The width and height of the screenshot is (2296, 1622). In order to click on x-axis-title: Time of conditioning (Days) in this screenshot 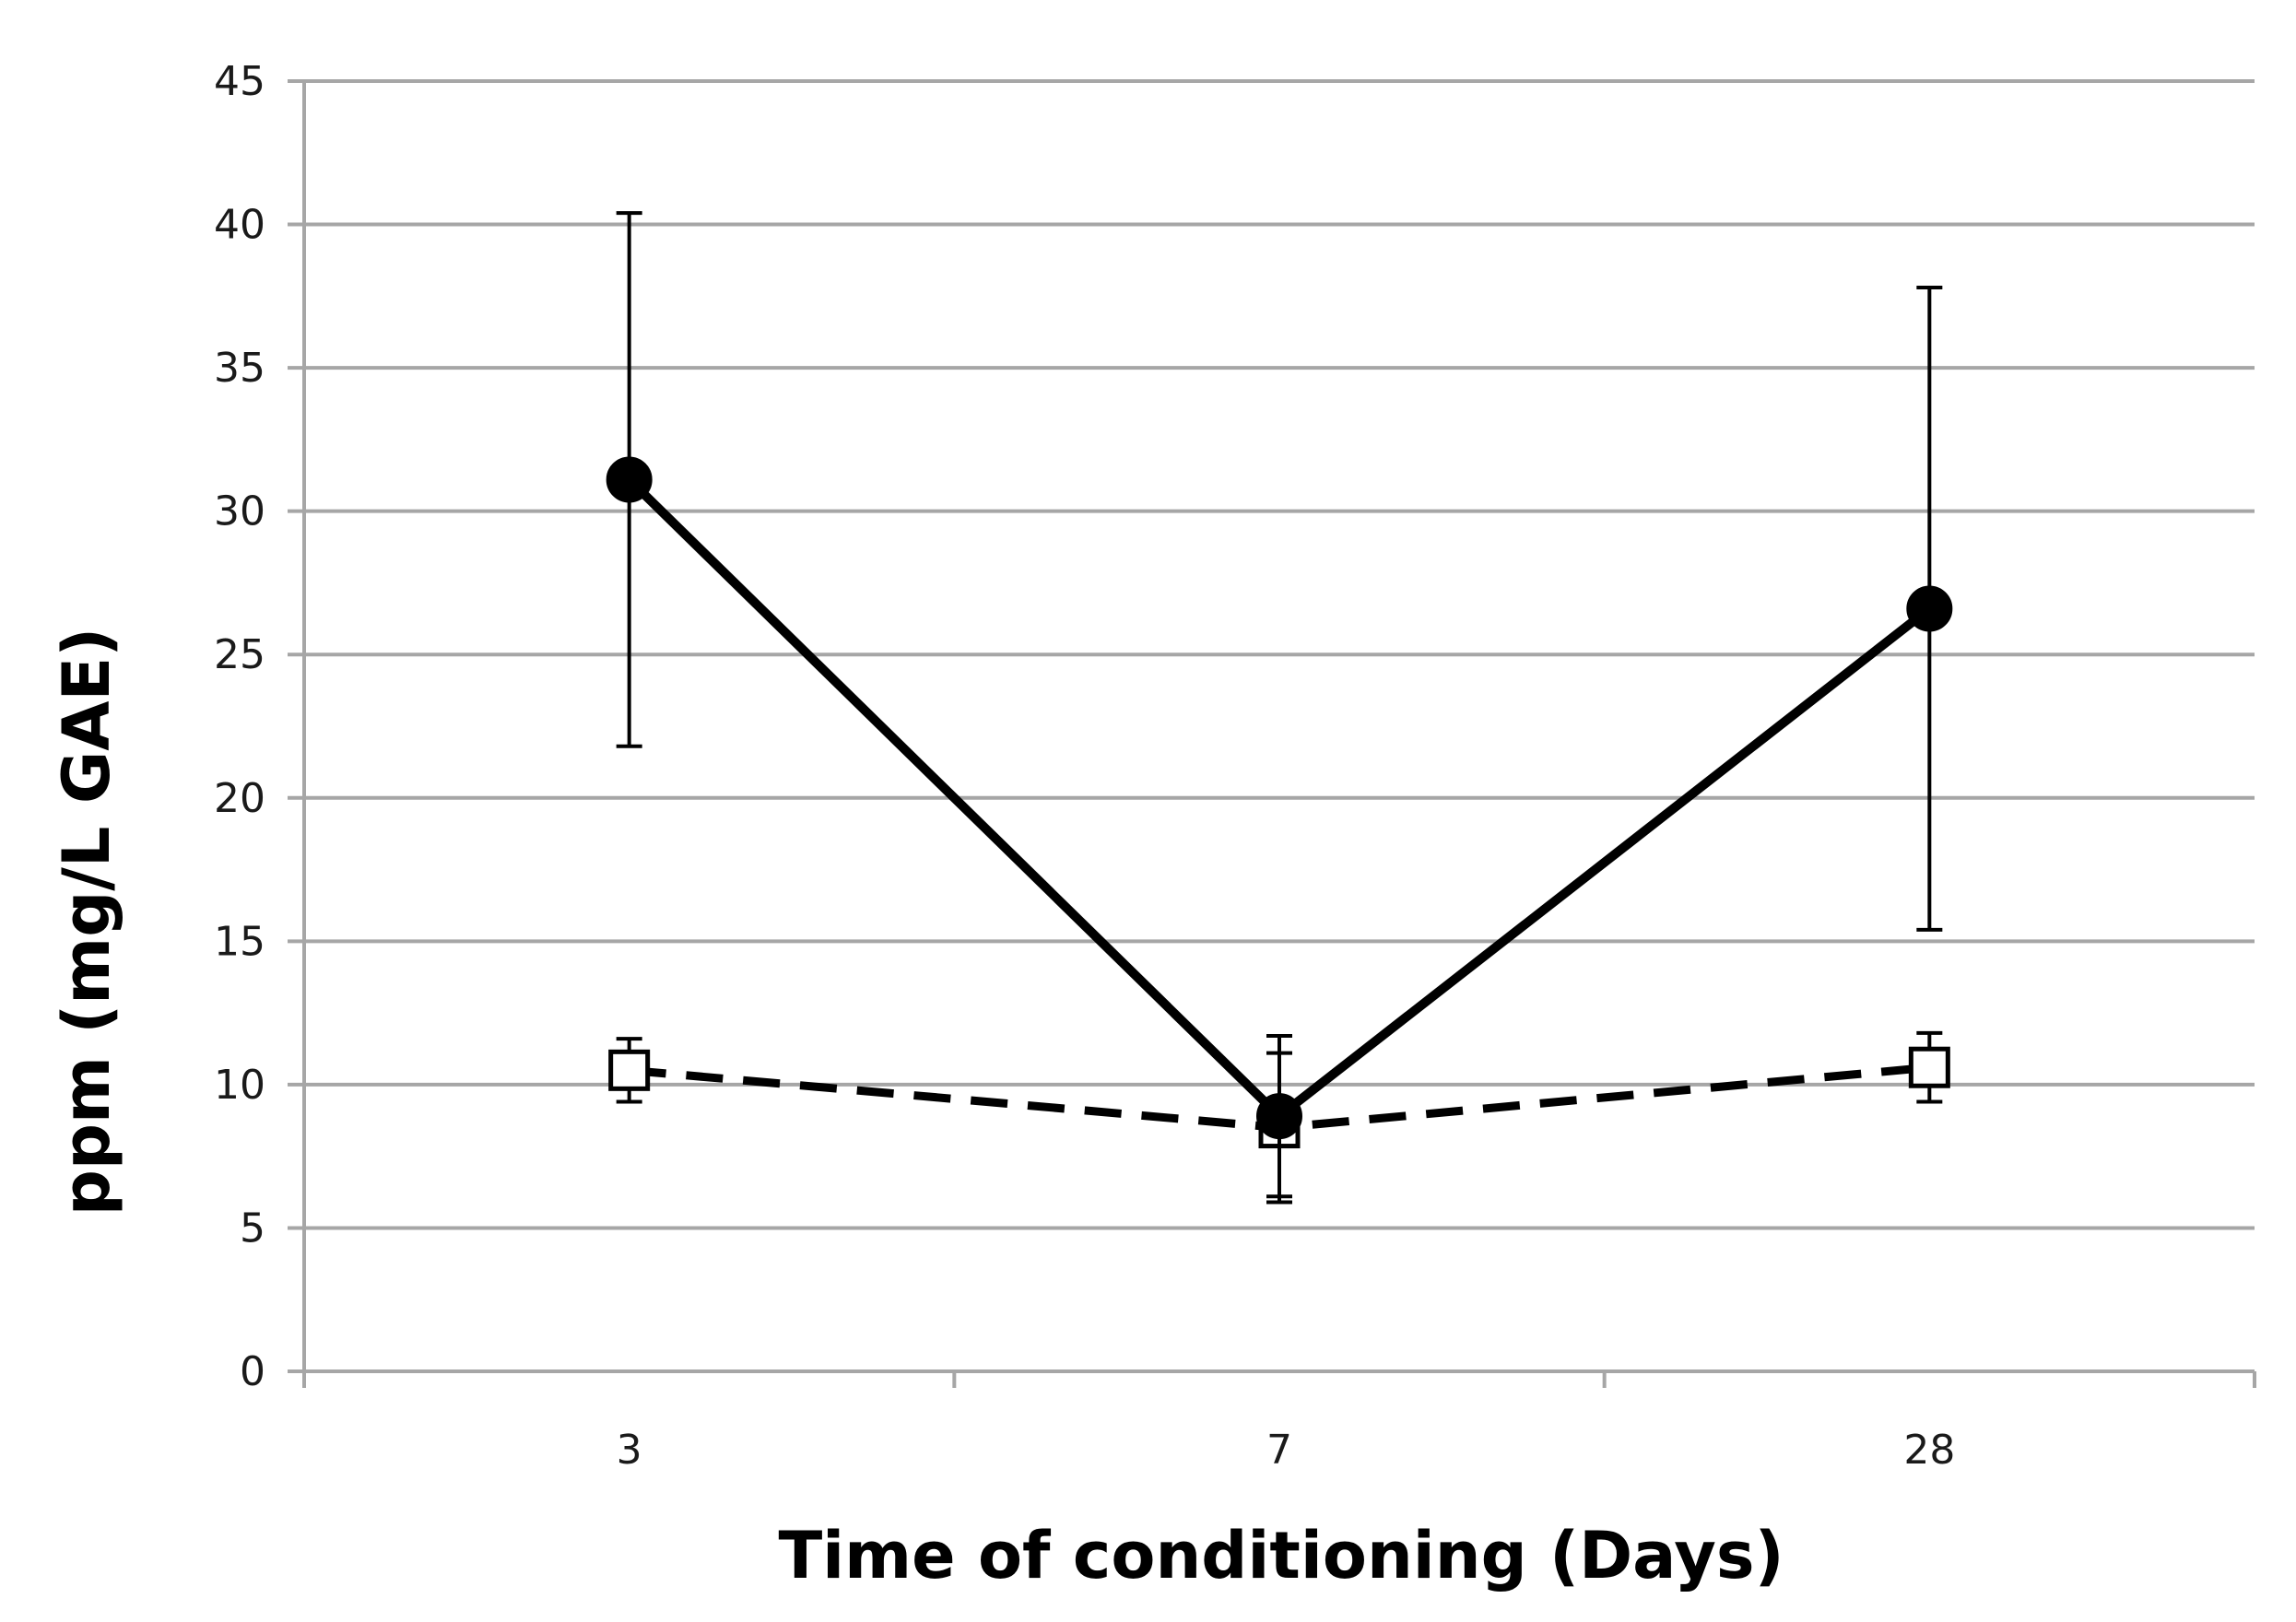, I will do `click(1281, 1556)`.